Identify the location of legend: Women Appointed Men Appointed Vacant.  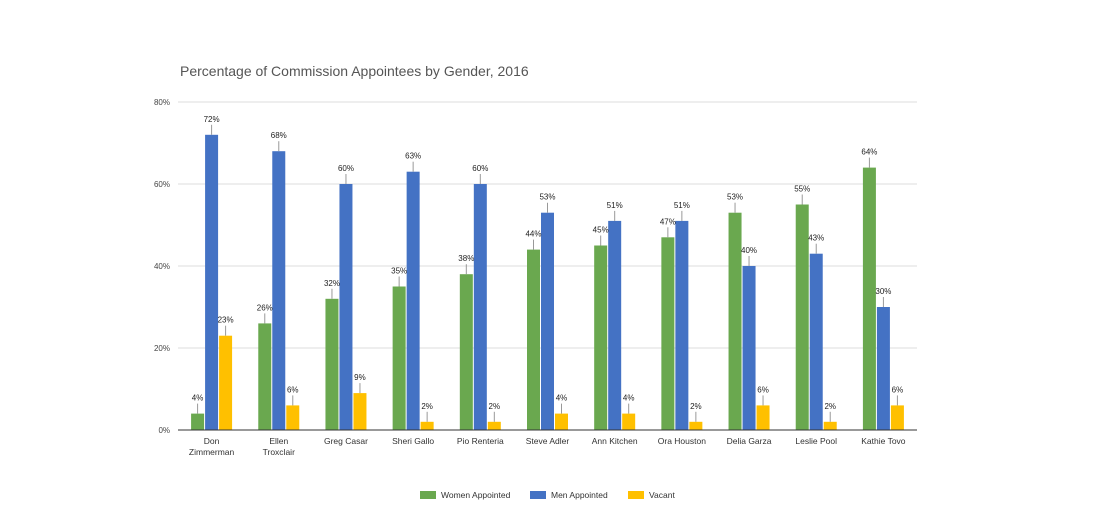
(547, 495).